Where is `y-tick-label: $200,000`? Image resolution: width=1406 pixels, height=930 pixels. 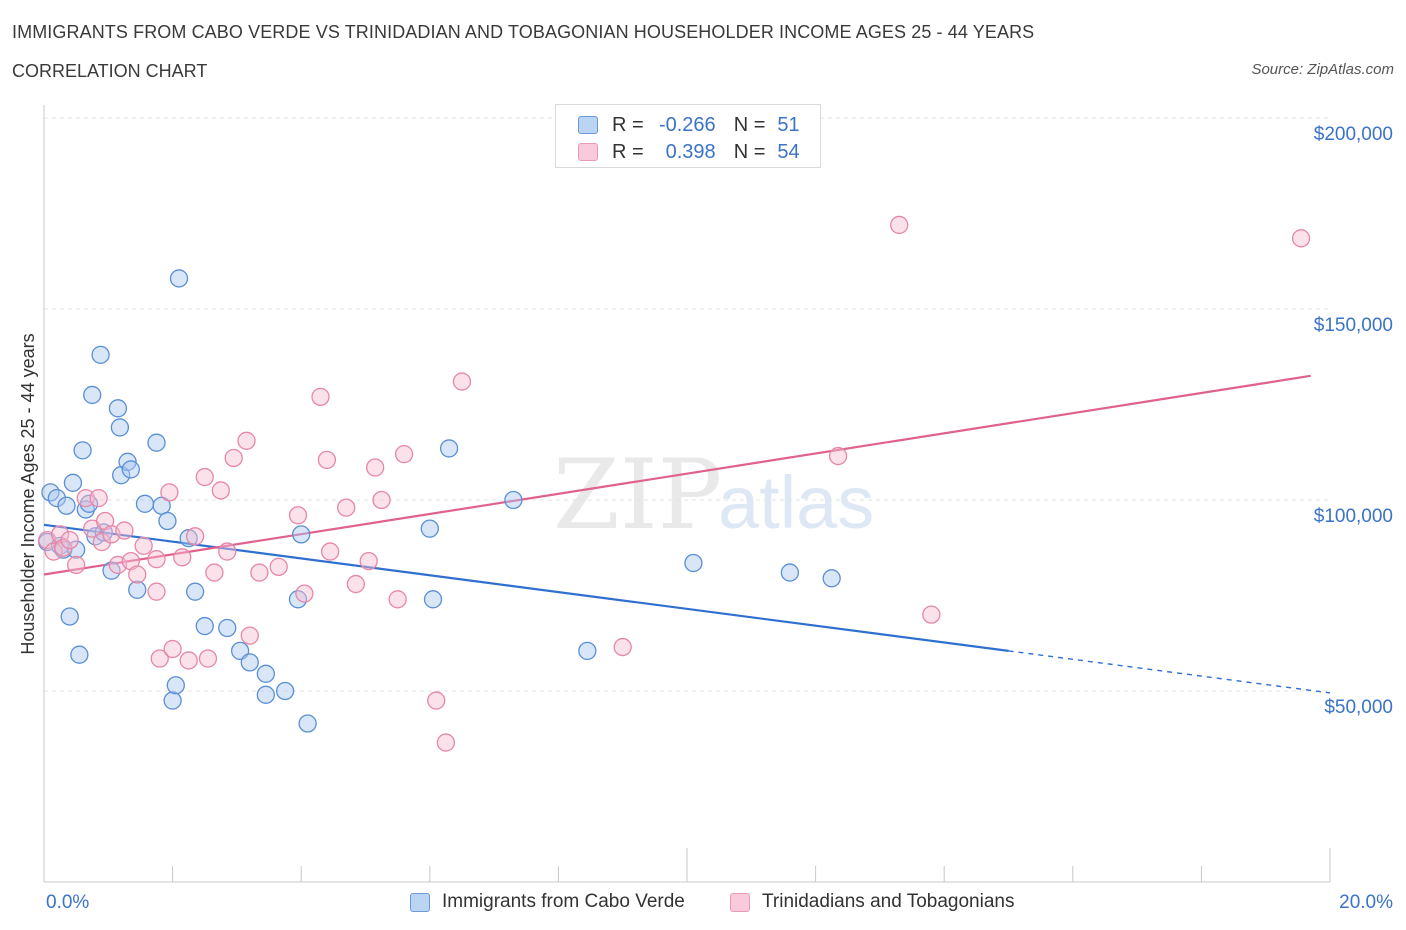 y-tick-label: $200,000 is located at coordinates (1353, 134).